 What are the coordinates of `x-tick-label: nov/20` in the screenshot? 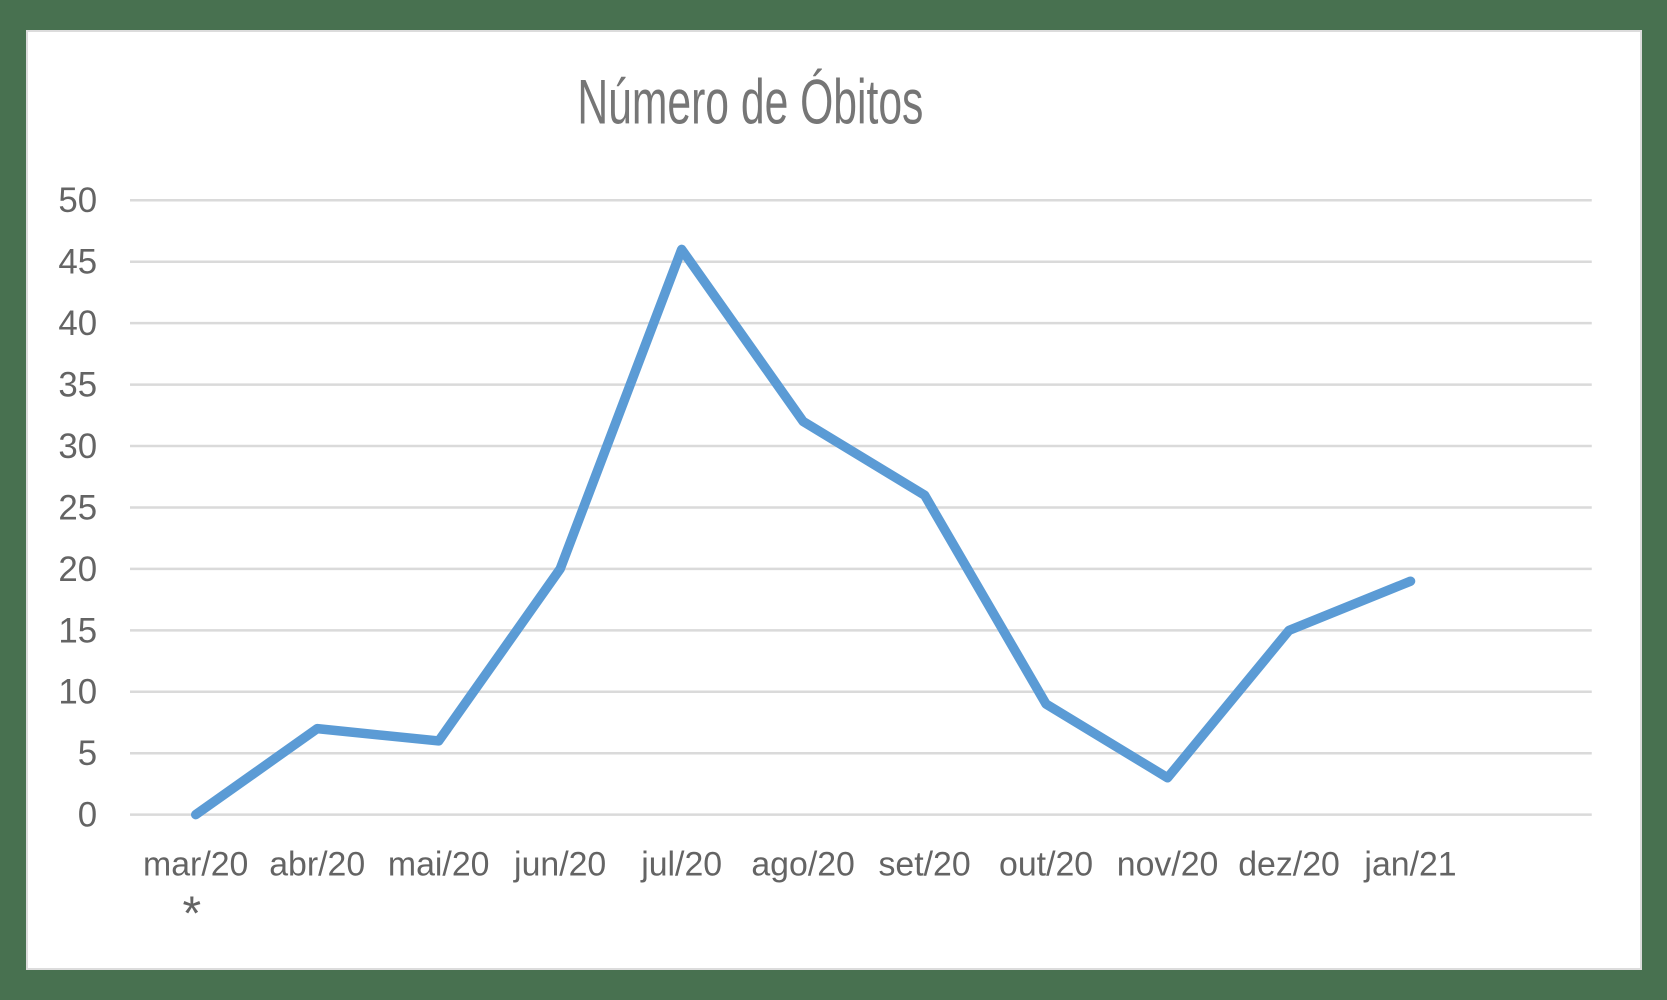 It's located at (1168, 864).